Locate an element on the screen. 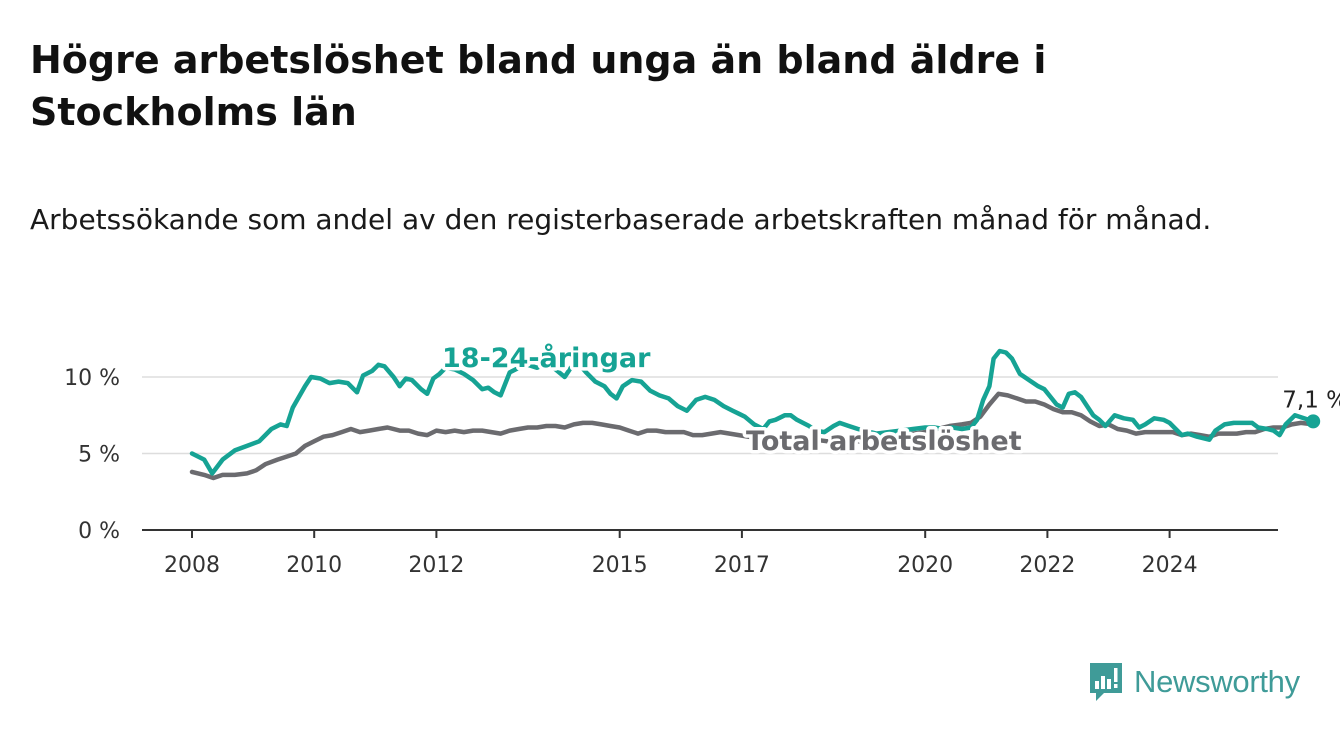  y-tick-label: 10 % is located at coordinates (92, 378).